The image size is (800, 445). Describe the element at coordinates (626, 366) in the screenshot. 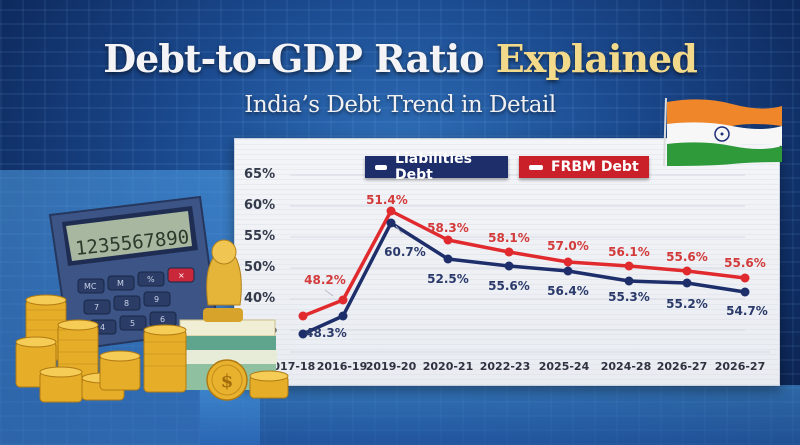

I see `x-tick: 2024-28` at that location.